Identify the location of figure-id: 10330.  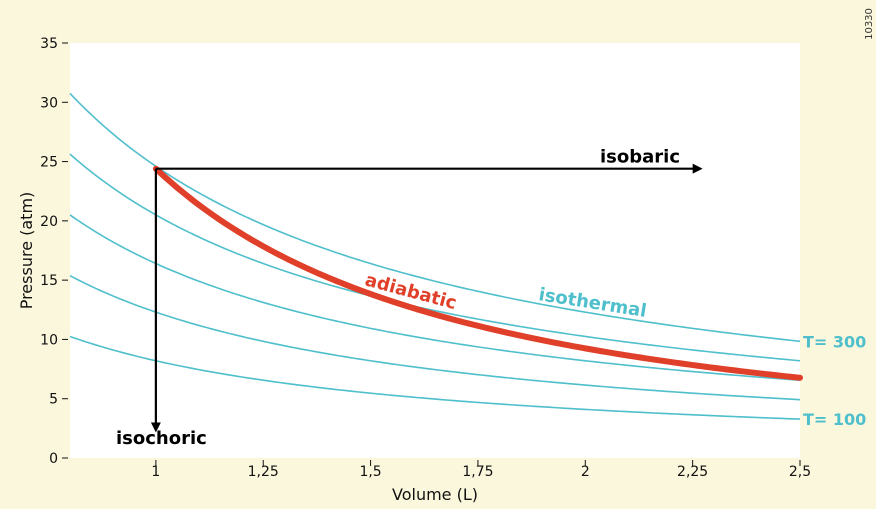
(869, 24).